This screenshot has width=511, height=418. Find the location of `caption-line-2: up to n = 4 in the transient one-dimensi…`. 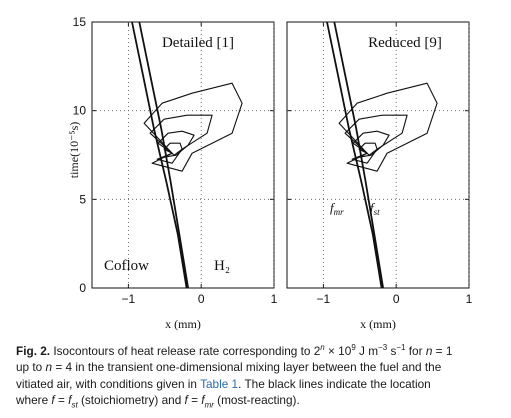

caption-line-2: up to n = 4 in the transient one-dimensi… is located at coordinates (229, 367).